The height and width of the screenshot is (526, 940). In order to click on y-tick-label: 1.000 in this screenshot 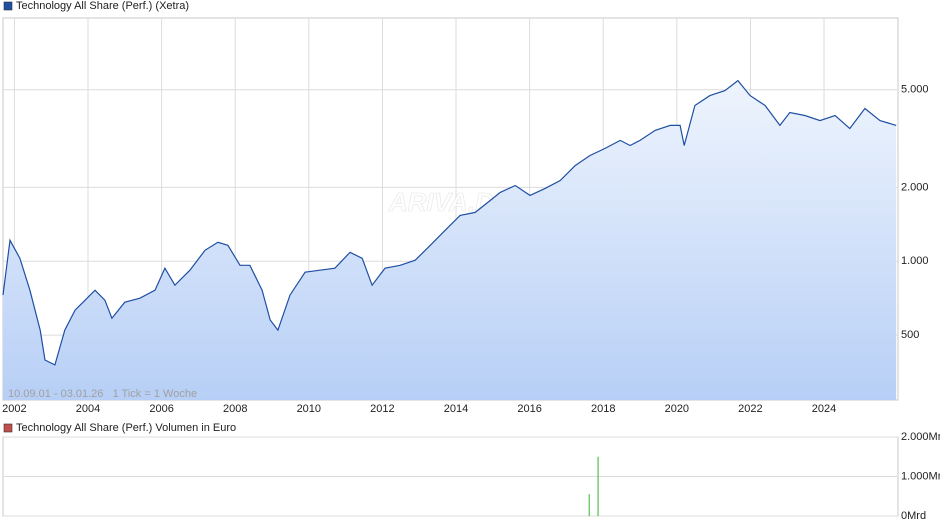, I will do `click(915, 261)`.